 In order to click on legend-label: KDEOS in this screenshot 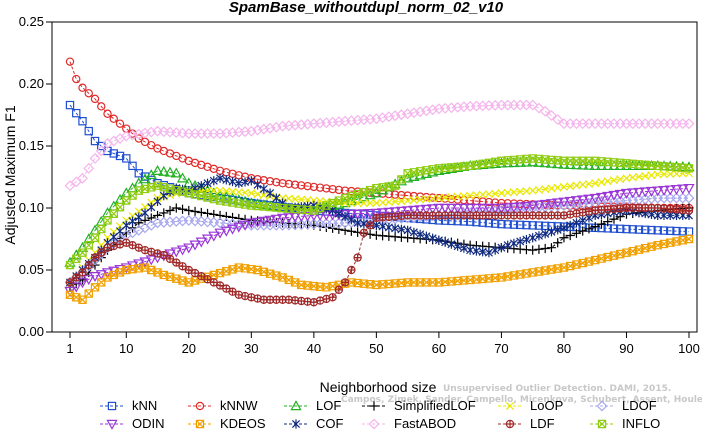, I will do `click(243, 423)`.